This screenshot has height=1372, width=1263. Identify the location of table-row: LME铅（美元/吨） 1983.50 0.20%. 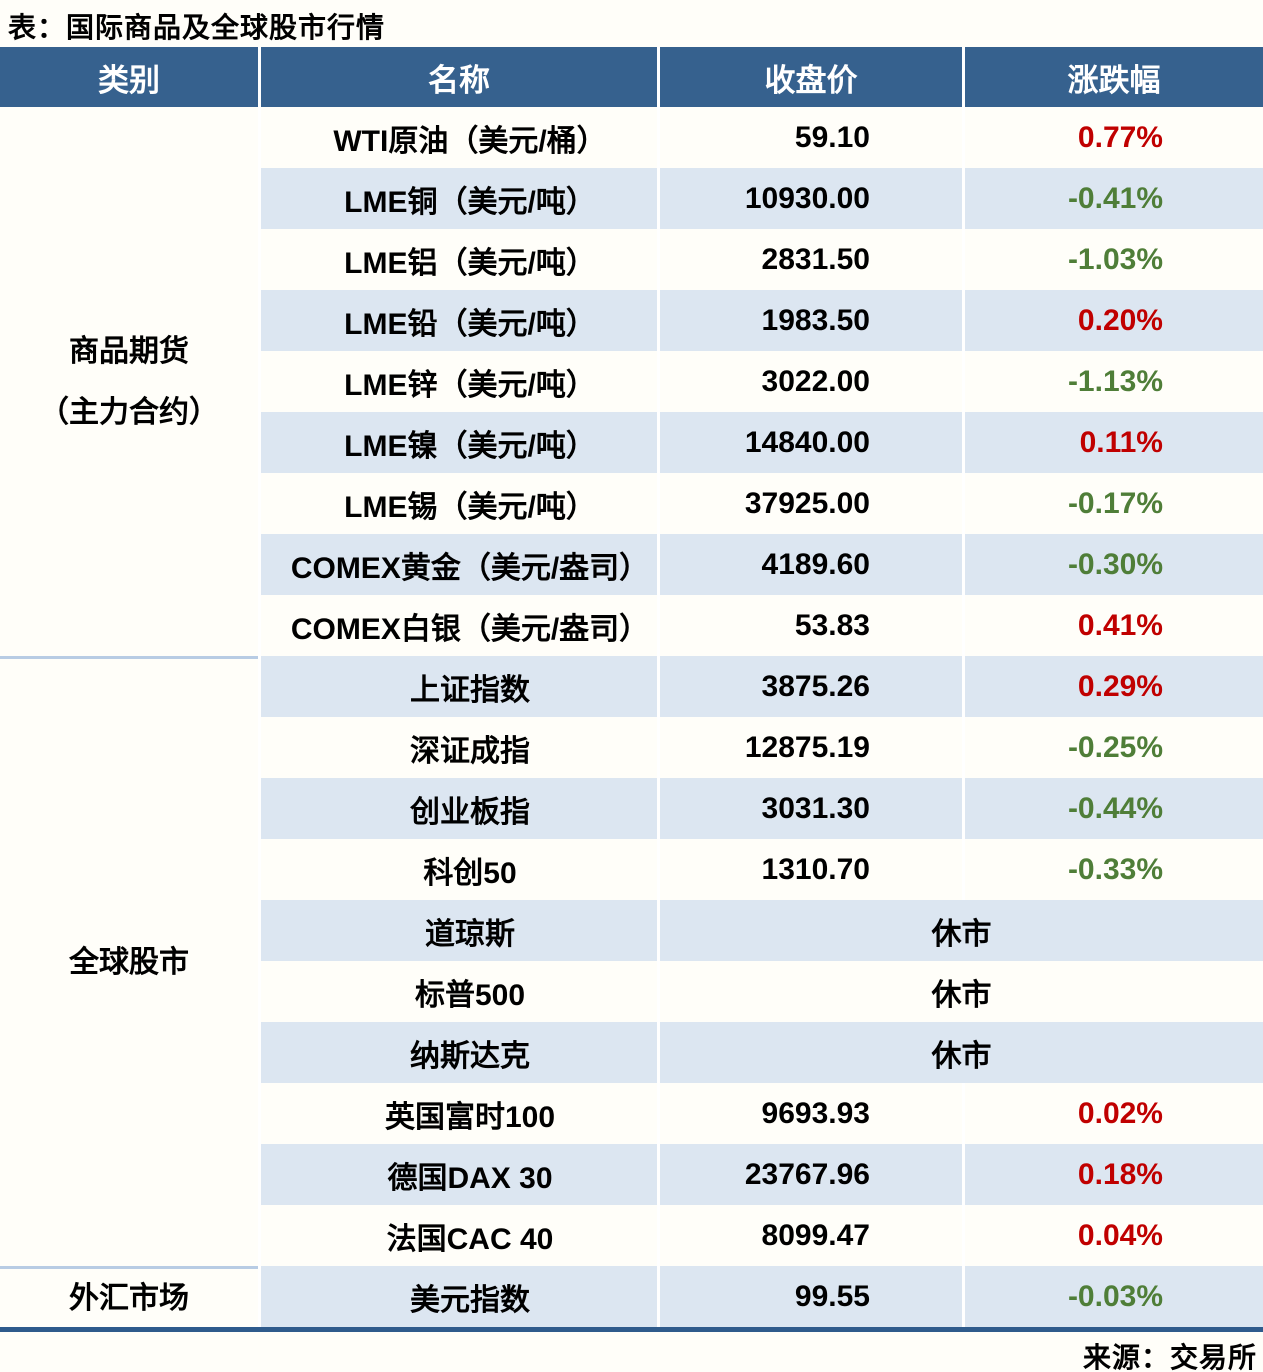
(760, 320).